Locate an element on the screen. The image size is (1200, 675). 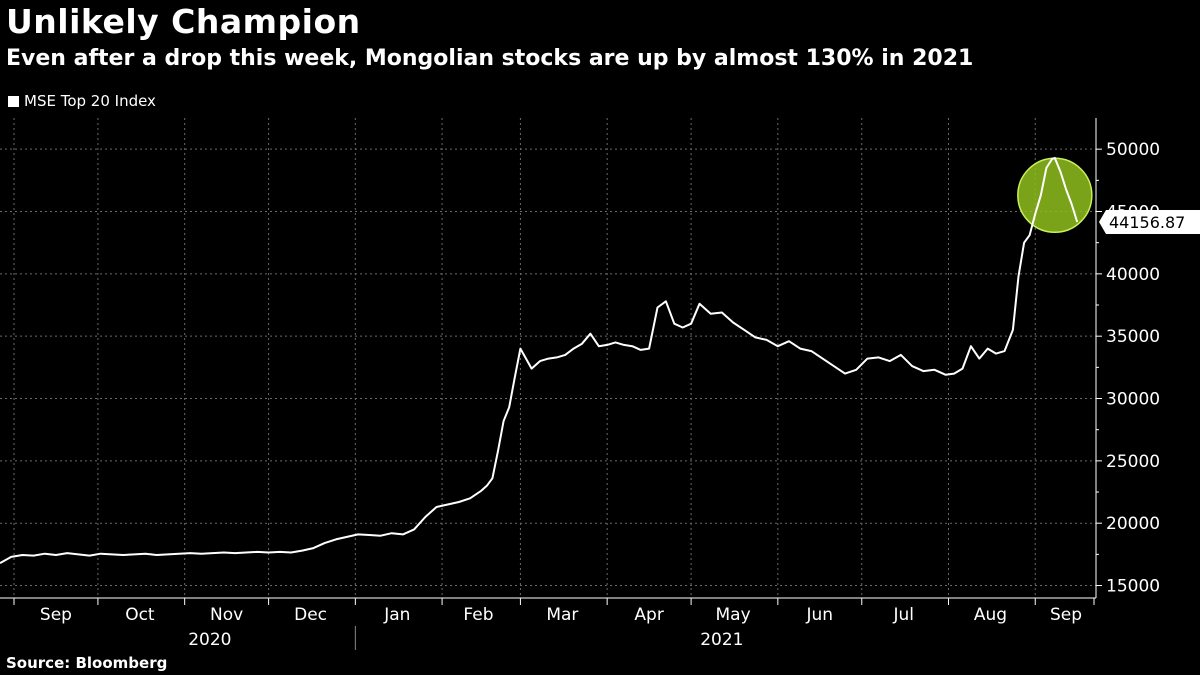
x-tick-label: Apr is located at coordinates (648, 615).